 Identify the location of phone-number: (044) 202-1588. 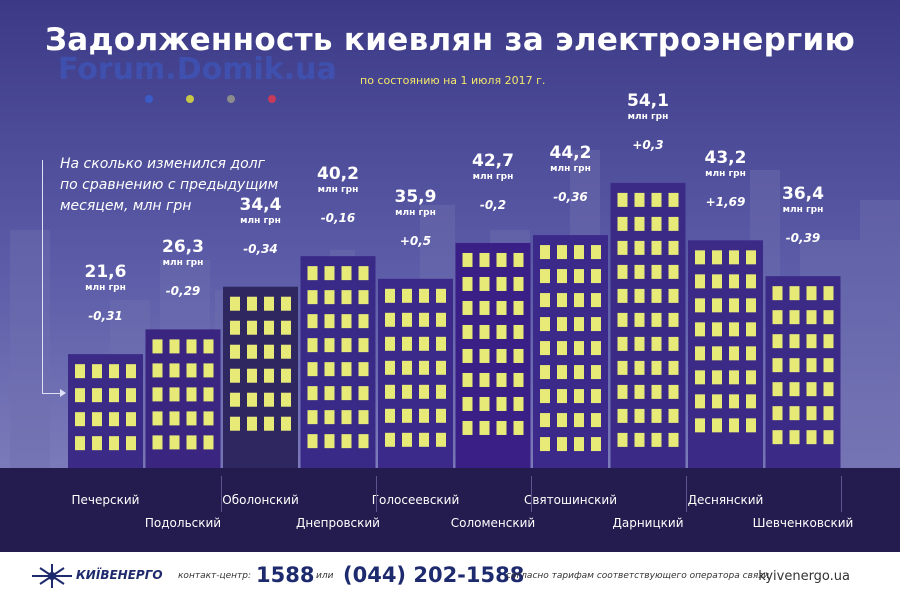
(434, 575).